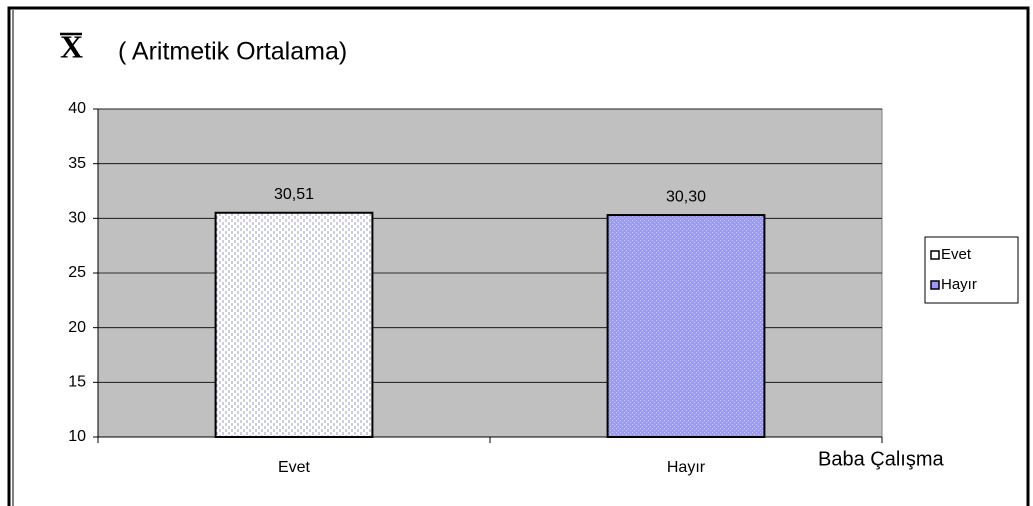 The image size is (1033, 506). Describe the element at coordinates (294, 467) in the screenshot. I see `x-tick-label: Evet` at that location.